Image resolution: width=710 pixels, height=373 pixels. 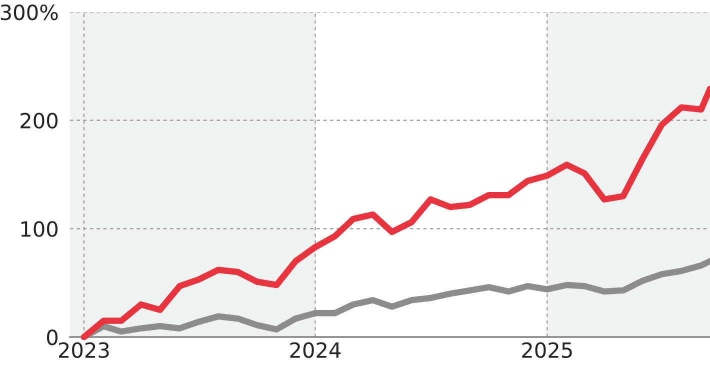 I want to click on x-tick-label: 2023, so click(x=83, y=350).